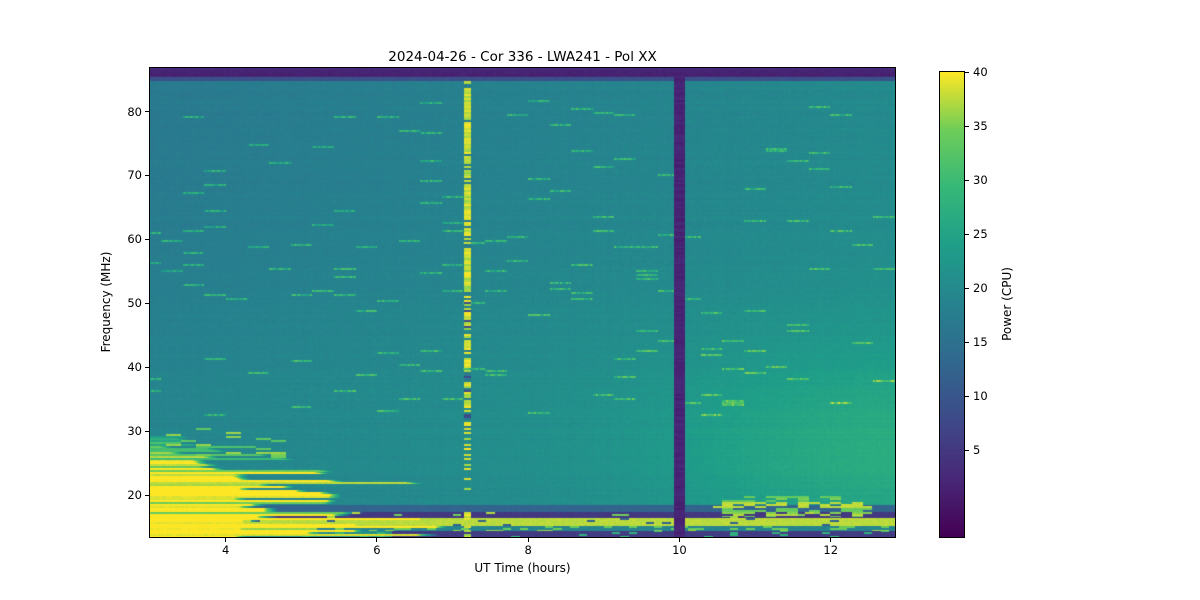 The width and height of the screenshot is (1200, 600). What do you see at coordinates (134, 367) in the screenshot?
I see `y-tick-label: 40` at bounding box center [134, 367].